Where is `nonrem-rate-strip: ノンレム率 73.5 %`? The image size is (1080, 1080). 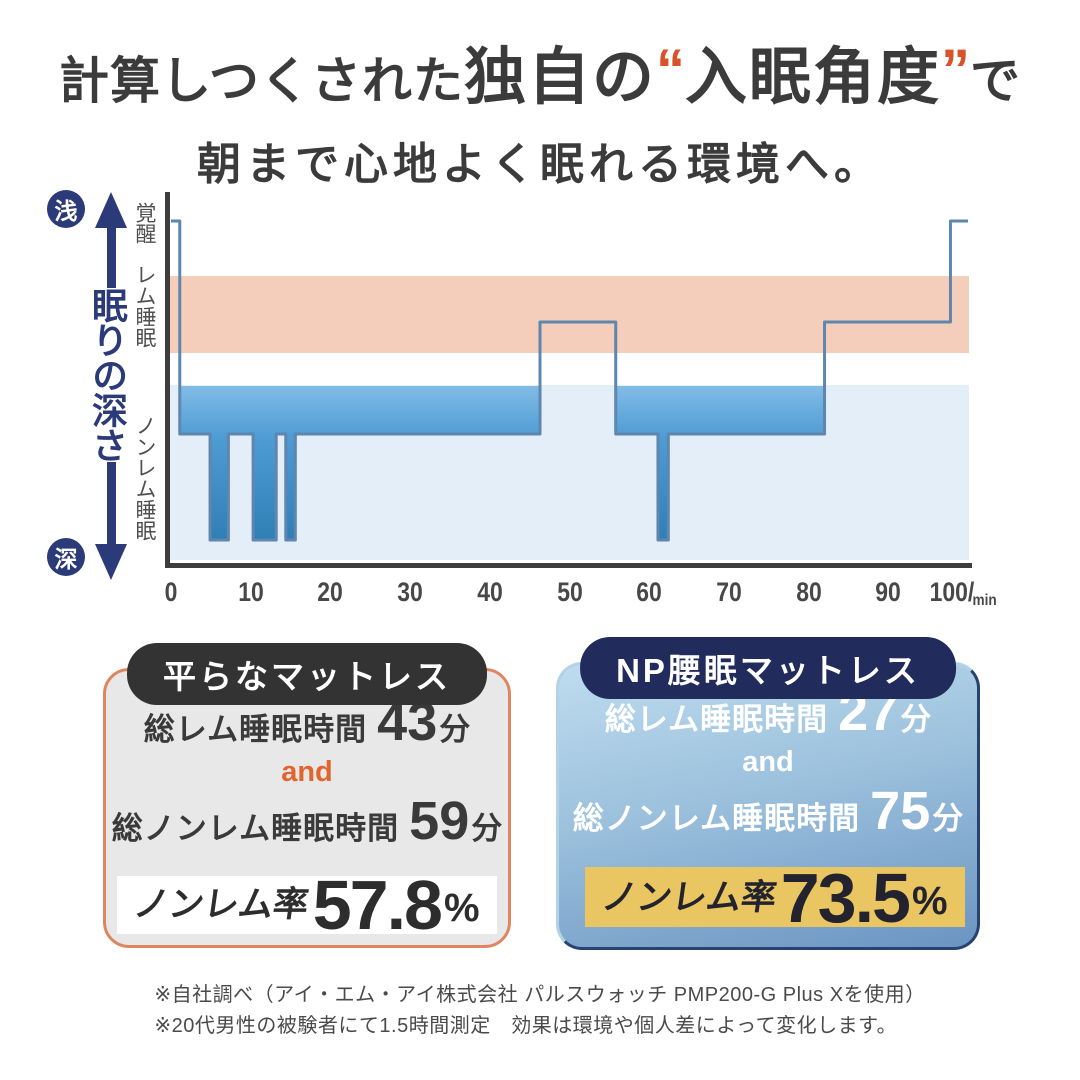 nonrem-rate-strip: ノンレム率 73.5 % is located at coordinates (775, 897).